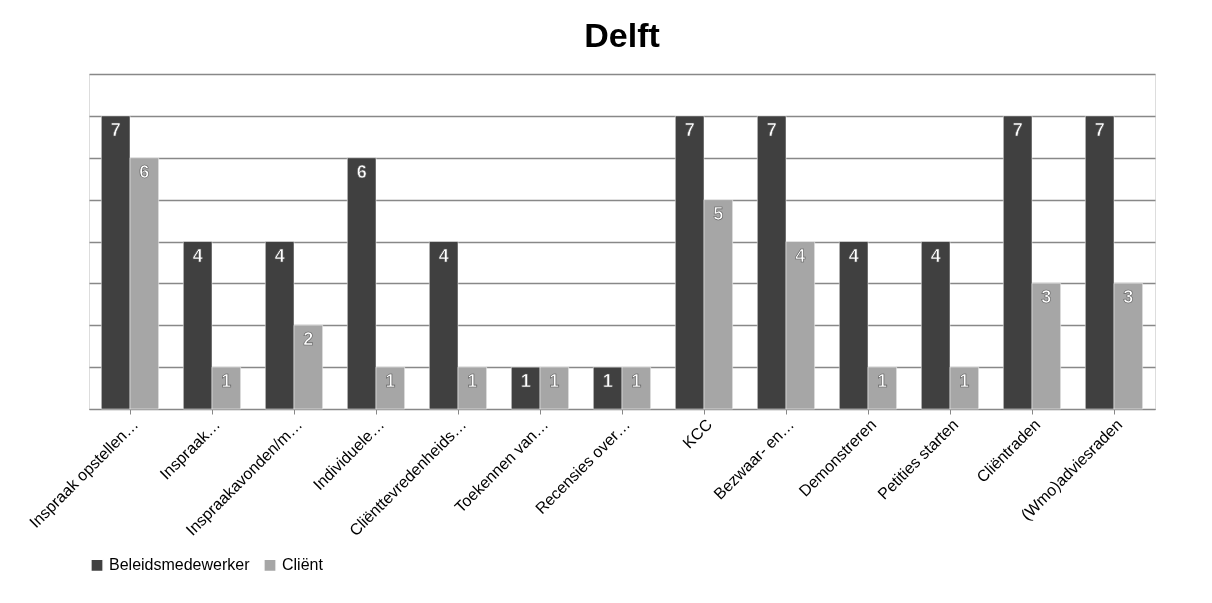 The image size is (1212, 603). What do you see at coordinates (622, 35) in the screenshot?
I see `chart-title: Delft` at bounding box center [622, 35].